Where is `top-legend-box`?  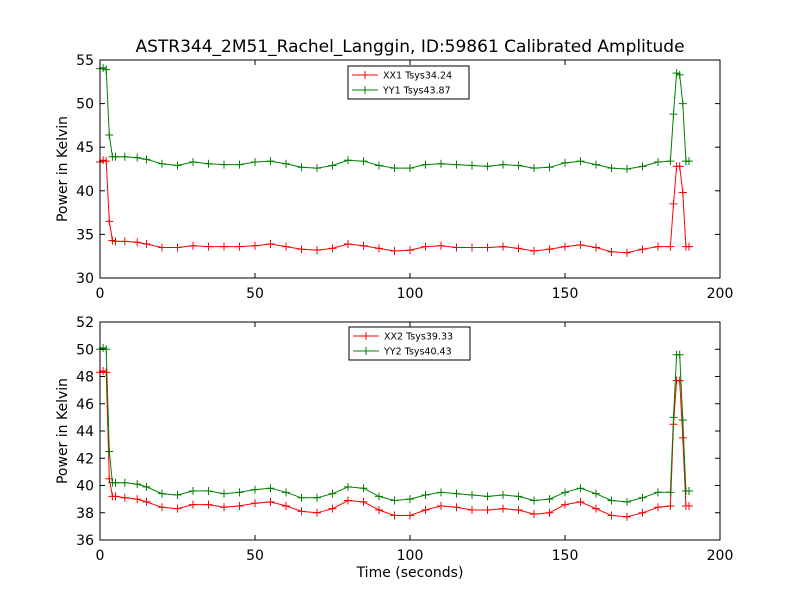 top-legend-box is located at coordinates (408, 82).